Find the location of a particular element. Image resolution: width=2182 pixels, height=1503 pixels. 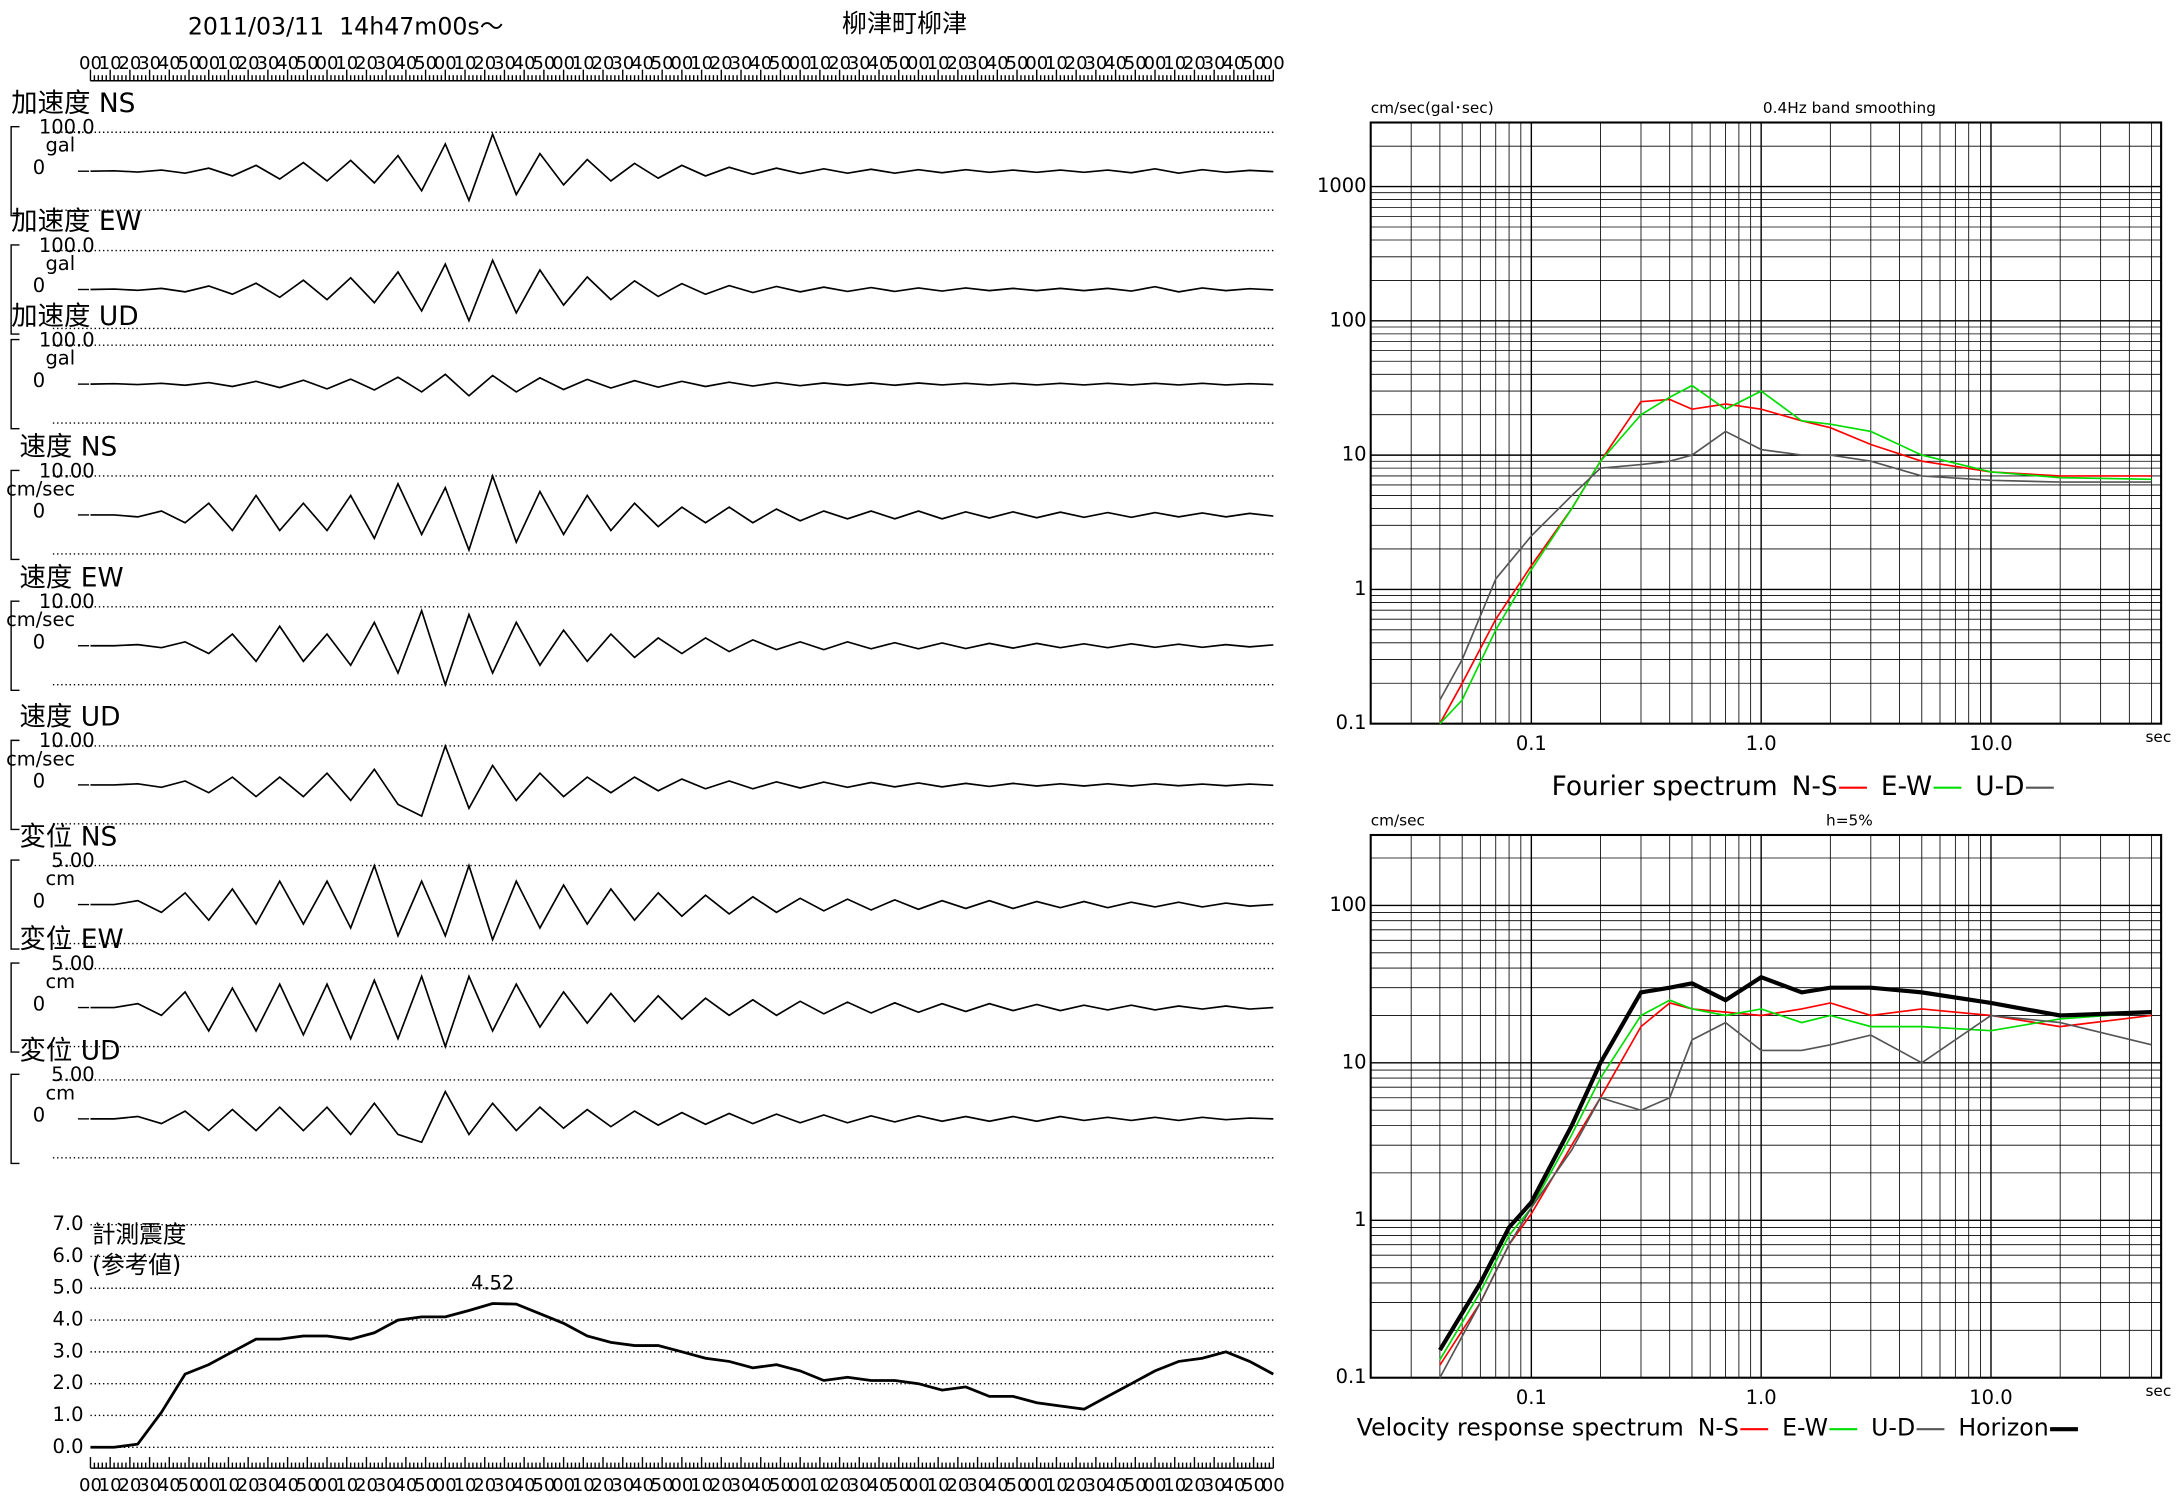

station-name: 柳津町柳津 is located at coordinates (904, 23).